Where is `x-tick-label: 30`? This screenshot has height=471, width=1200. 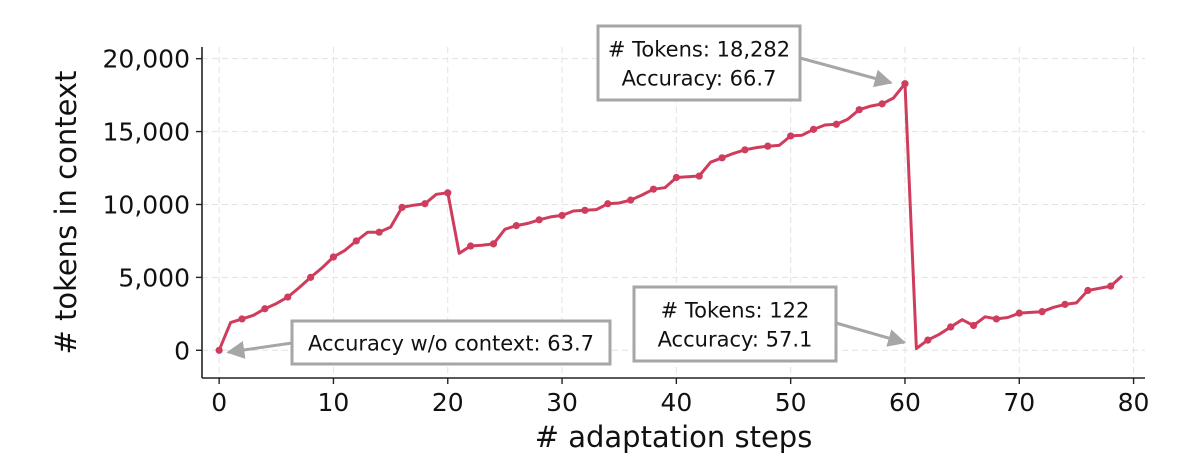
x-tick-label: 30 is located at coordinates (562, 402).